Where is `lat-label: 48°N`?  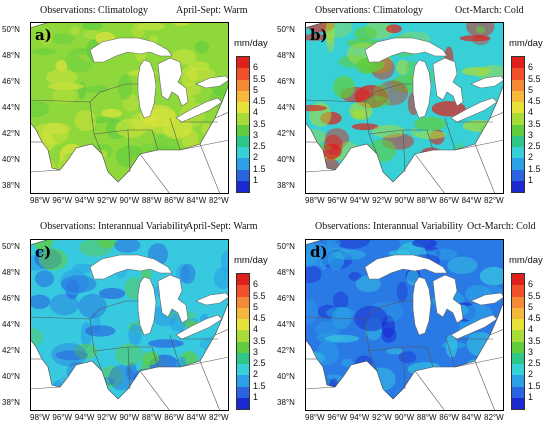
lat-label: 48°N is located at coordinates (11, 55).